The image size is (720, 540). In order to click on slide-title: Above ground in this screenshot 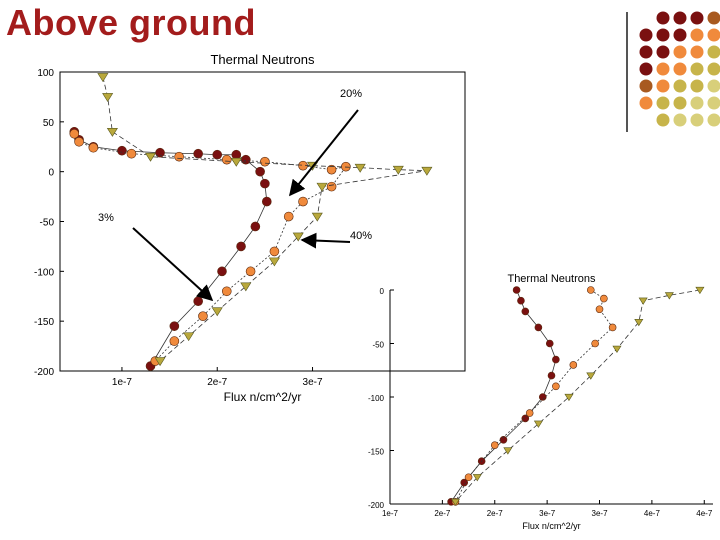, I will do `click(131, 22)`.